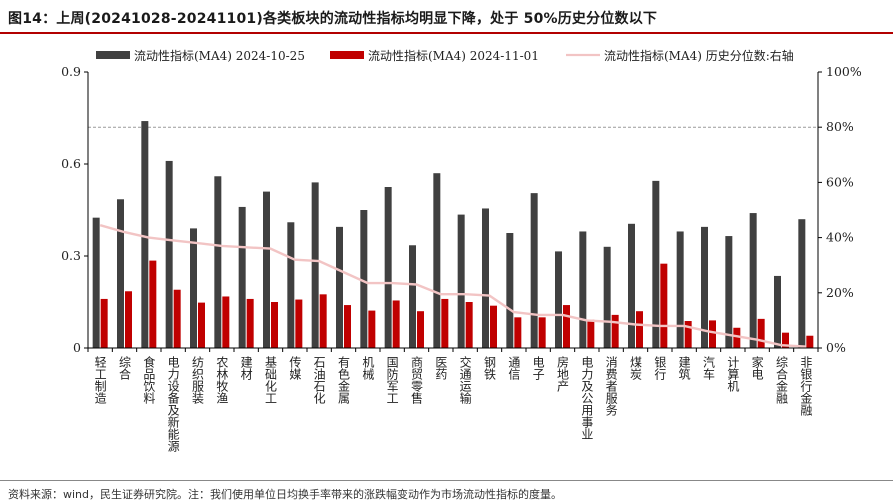 This screenshot has height=502, width=893. I want to click on legend-label-series-3: 流动性指标(MA4) 历史分位数:右轴, so click(699, 55).